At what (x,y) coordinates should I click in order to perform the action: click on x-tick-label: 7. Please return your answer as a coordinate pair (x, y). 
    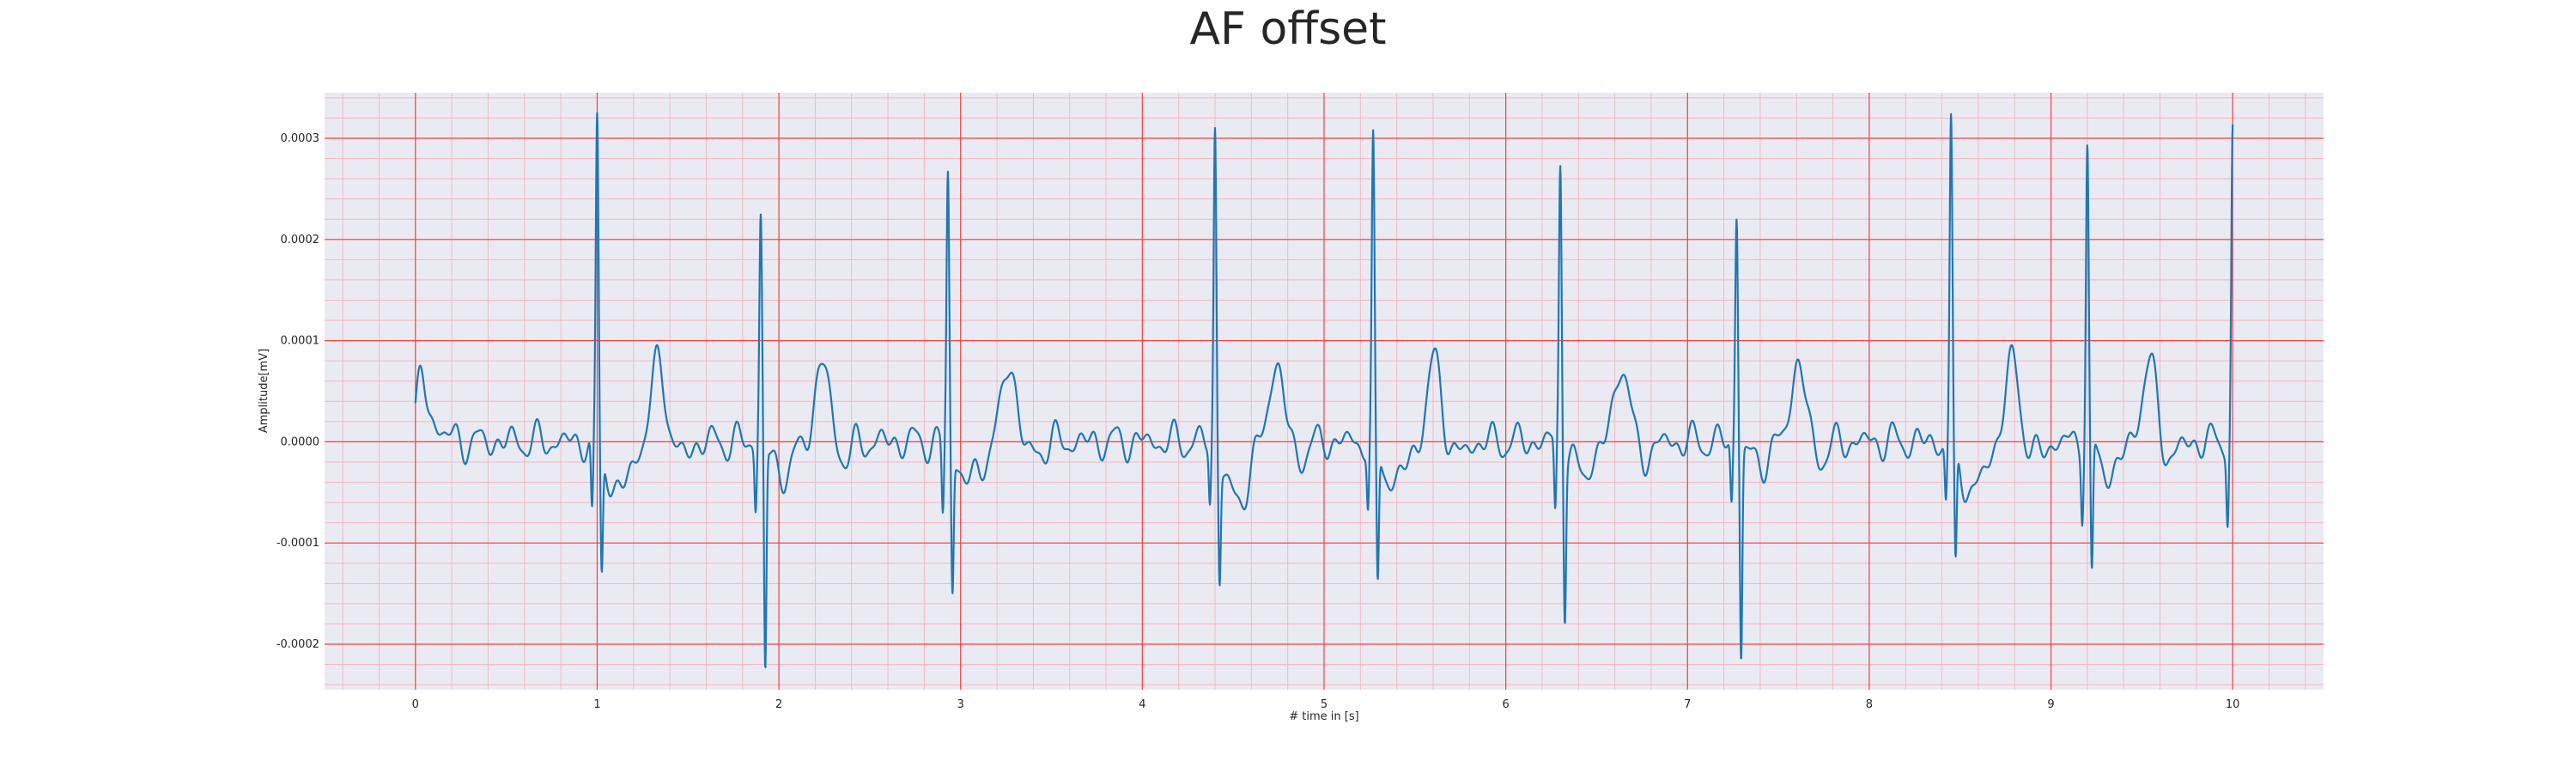
    Looking at the image, I should click on (1687, 704).